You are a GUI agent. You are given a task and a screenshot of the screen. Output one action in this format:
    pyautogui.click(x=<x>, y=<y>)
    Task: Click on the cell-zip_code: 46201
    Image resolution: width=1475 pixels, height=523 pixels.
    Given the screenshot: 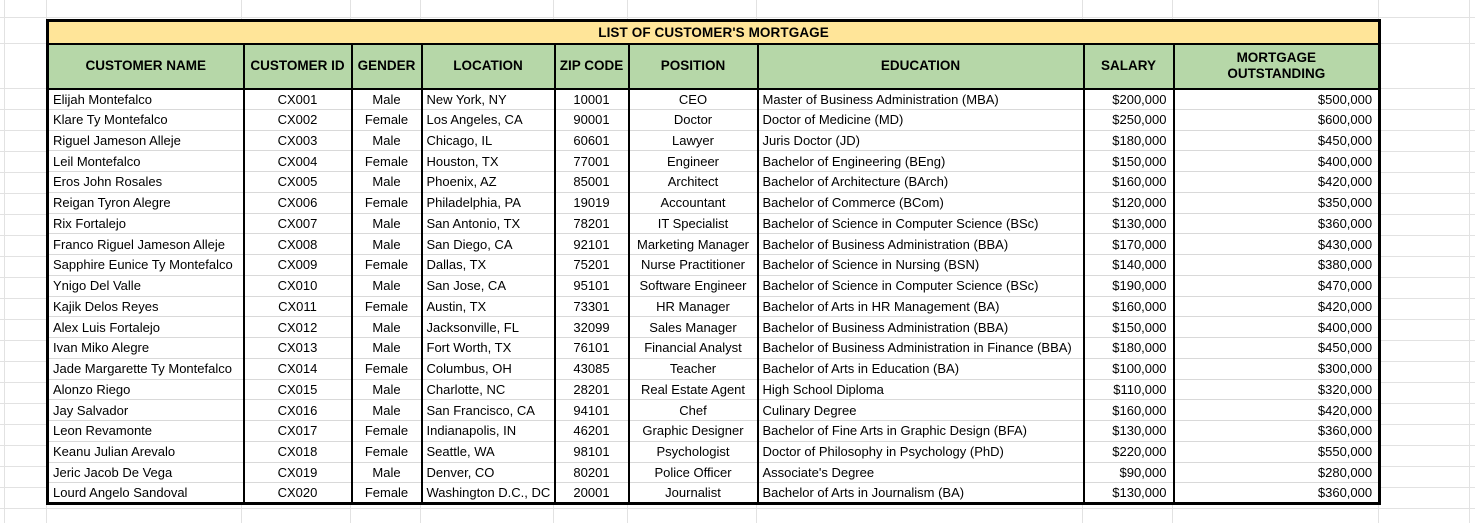 What is the action you would take?
    pyautogui.click(x=591, y=431)
    